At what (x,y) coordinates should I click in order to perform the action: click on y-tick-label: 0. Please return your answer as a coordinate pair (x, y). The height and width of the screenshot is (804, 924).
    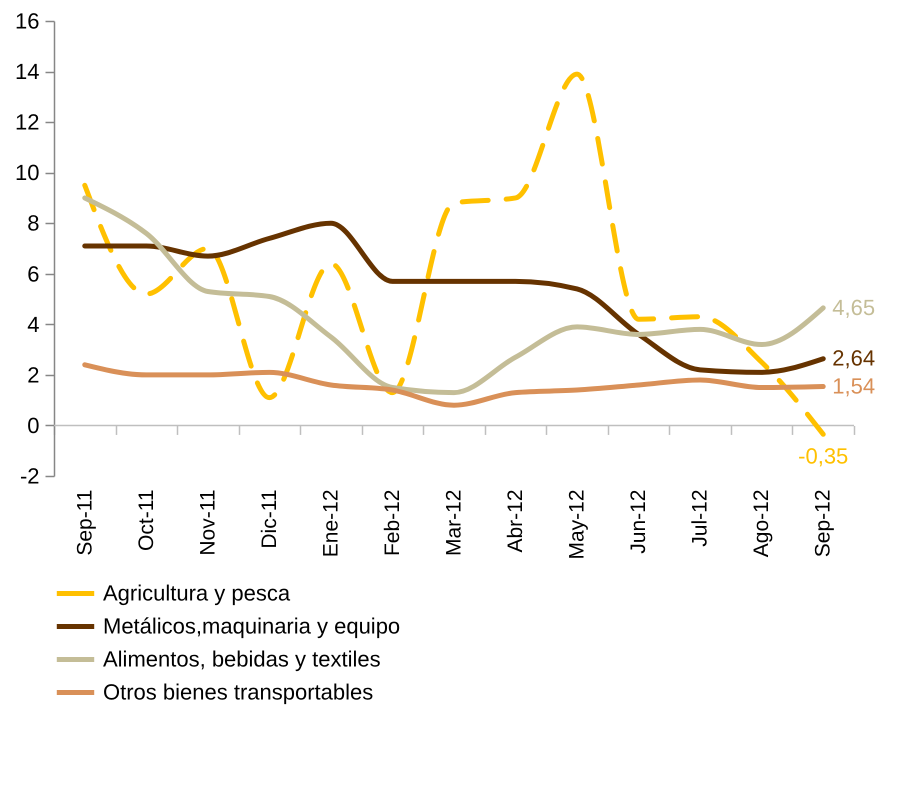
    Looking at the image, I should click on (33, 425).